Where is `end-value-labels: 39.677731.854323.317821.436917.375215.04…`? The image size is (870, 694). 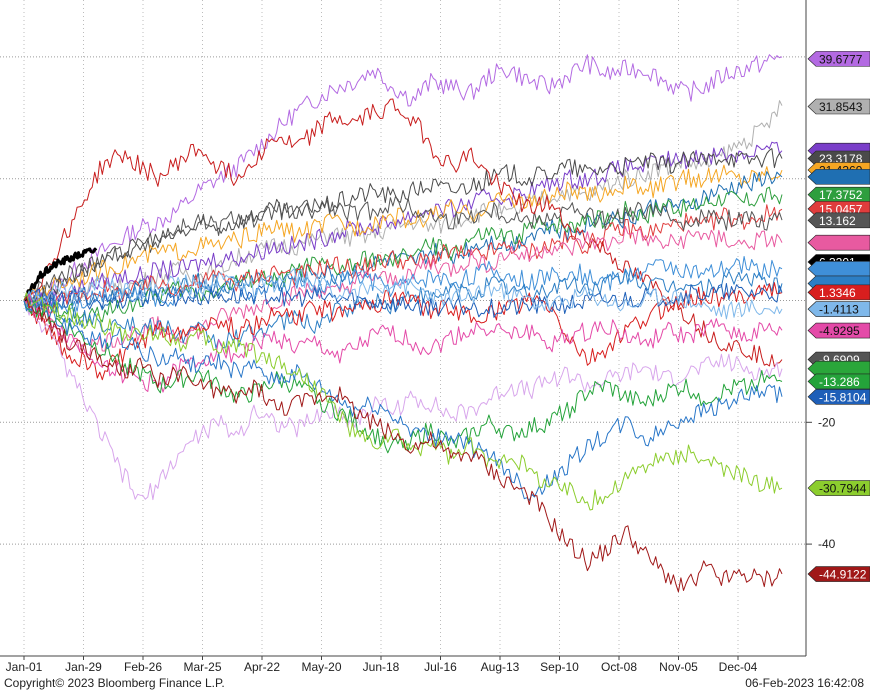
end-value-labels: 39.677731.854323.317821.436917.375215.04… is located at coordinates (838, 316).